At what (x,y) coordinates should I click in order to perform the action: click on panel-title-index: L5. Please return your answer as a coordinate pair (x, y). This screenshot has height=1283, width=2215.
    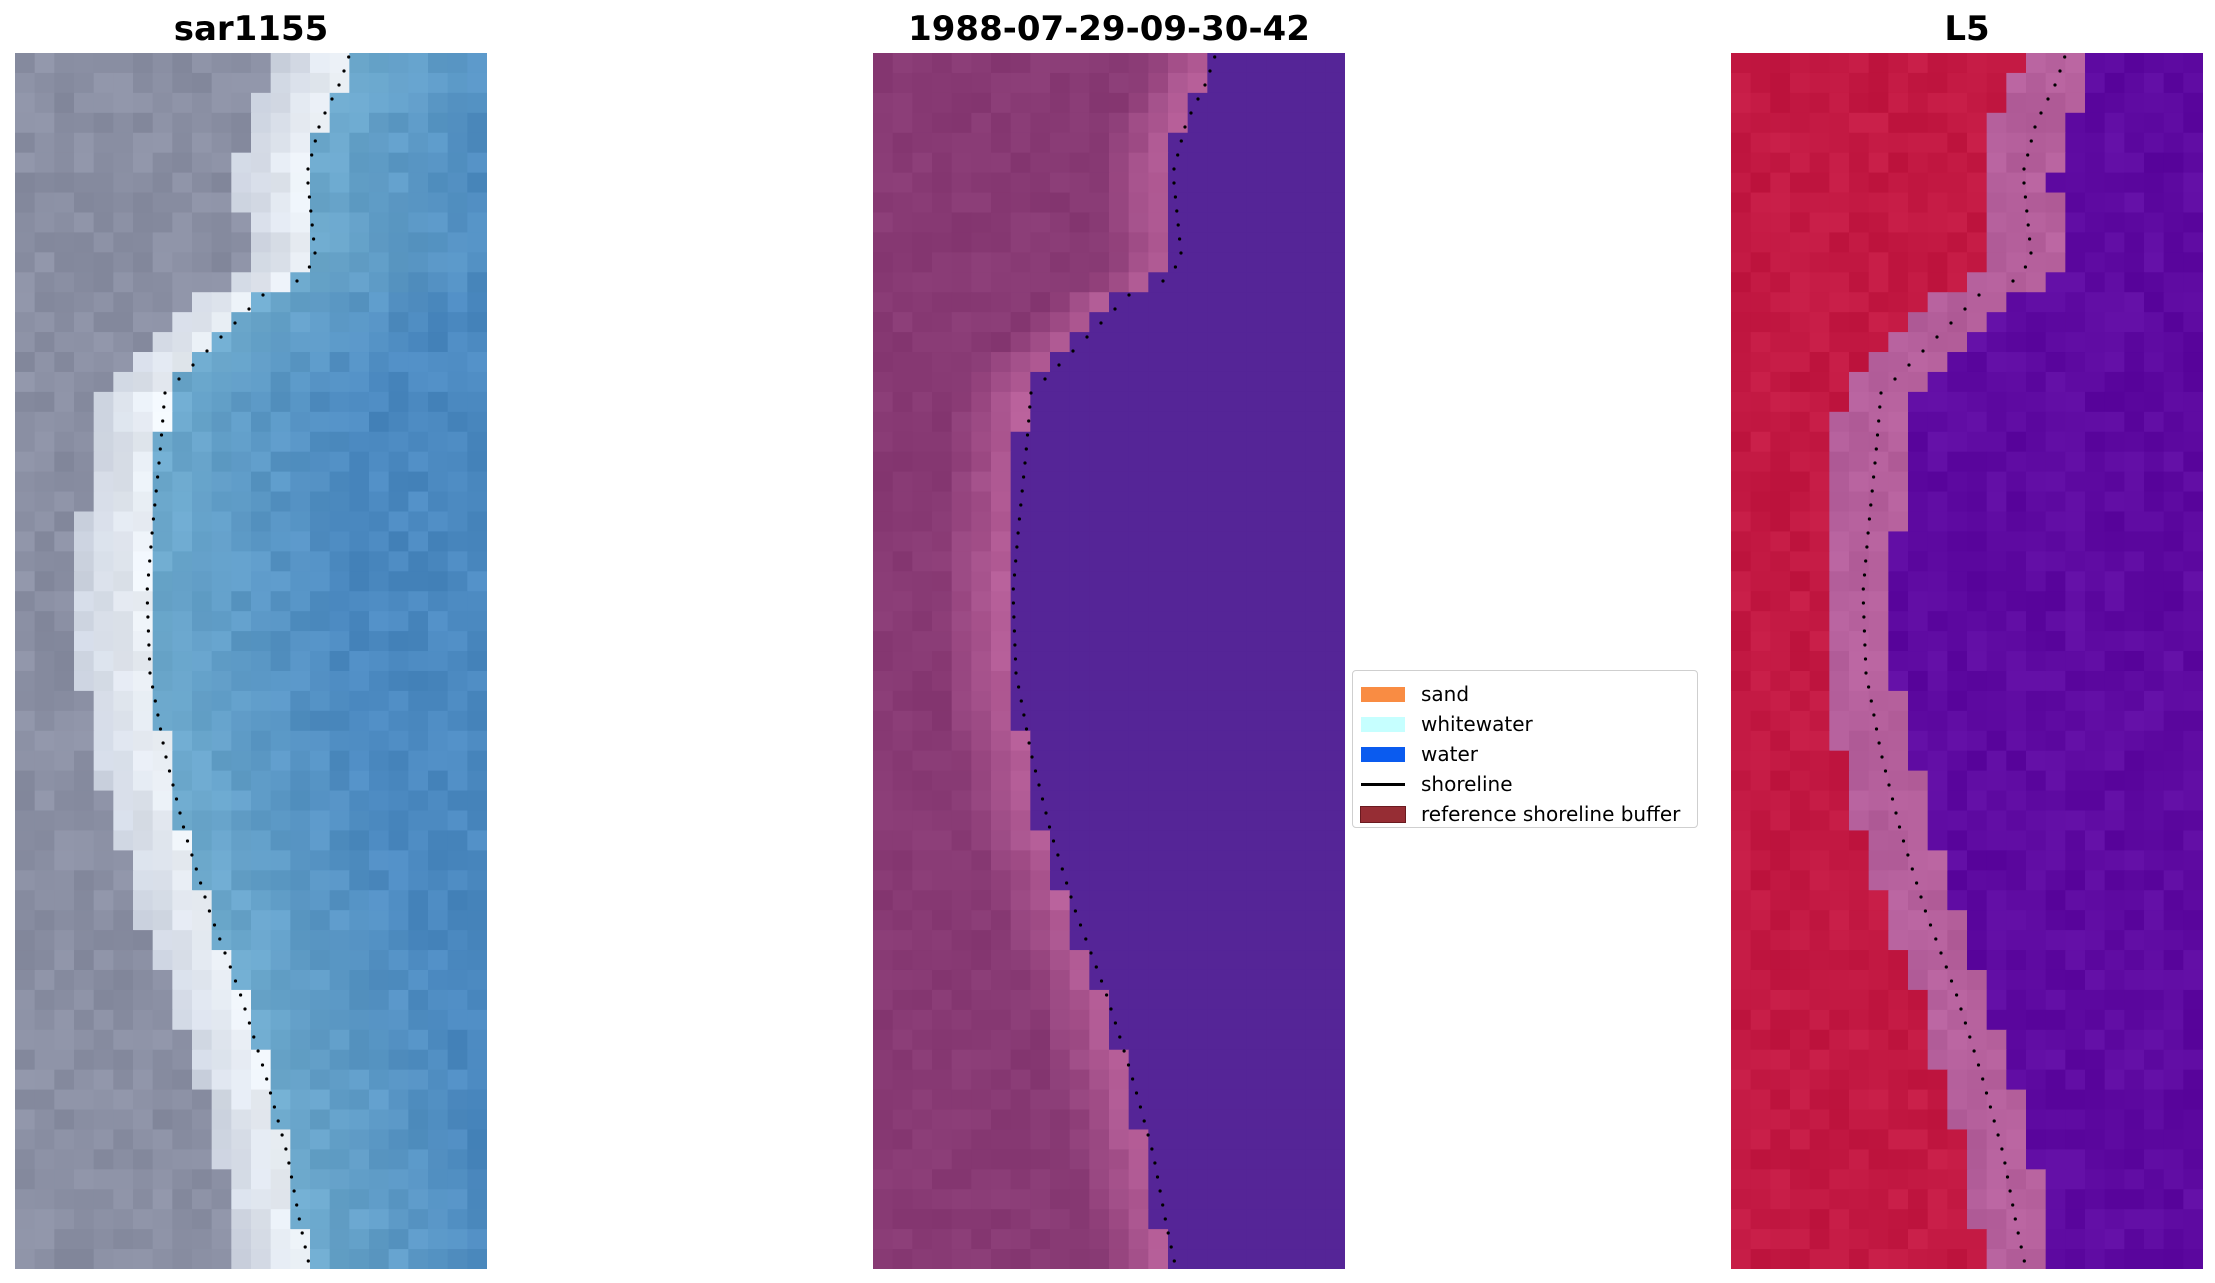
    Looking at the image, I should click on (1967, 29).